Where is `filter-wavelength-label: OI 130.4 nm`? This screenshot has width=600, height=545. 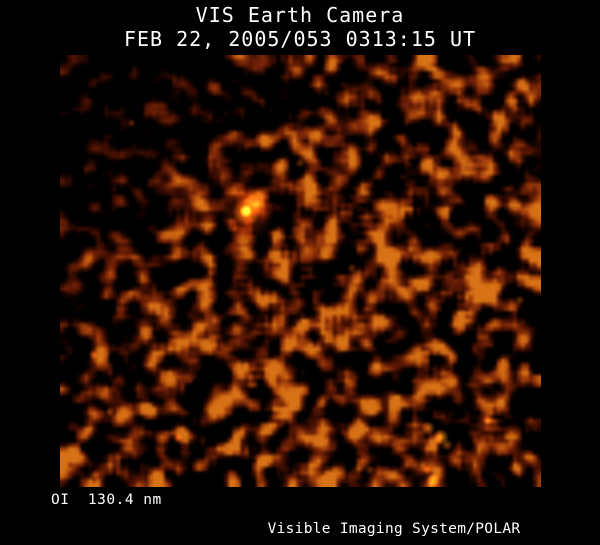 filter-wavelength-label: OI 130.4 nm is located at coordinates (106, 500).